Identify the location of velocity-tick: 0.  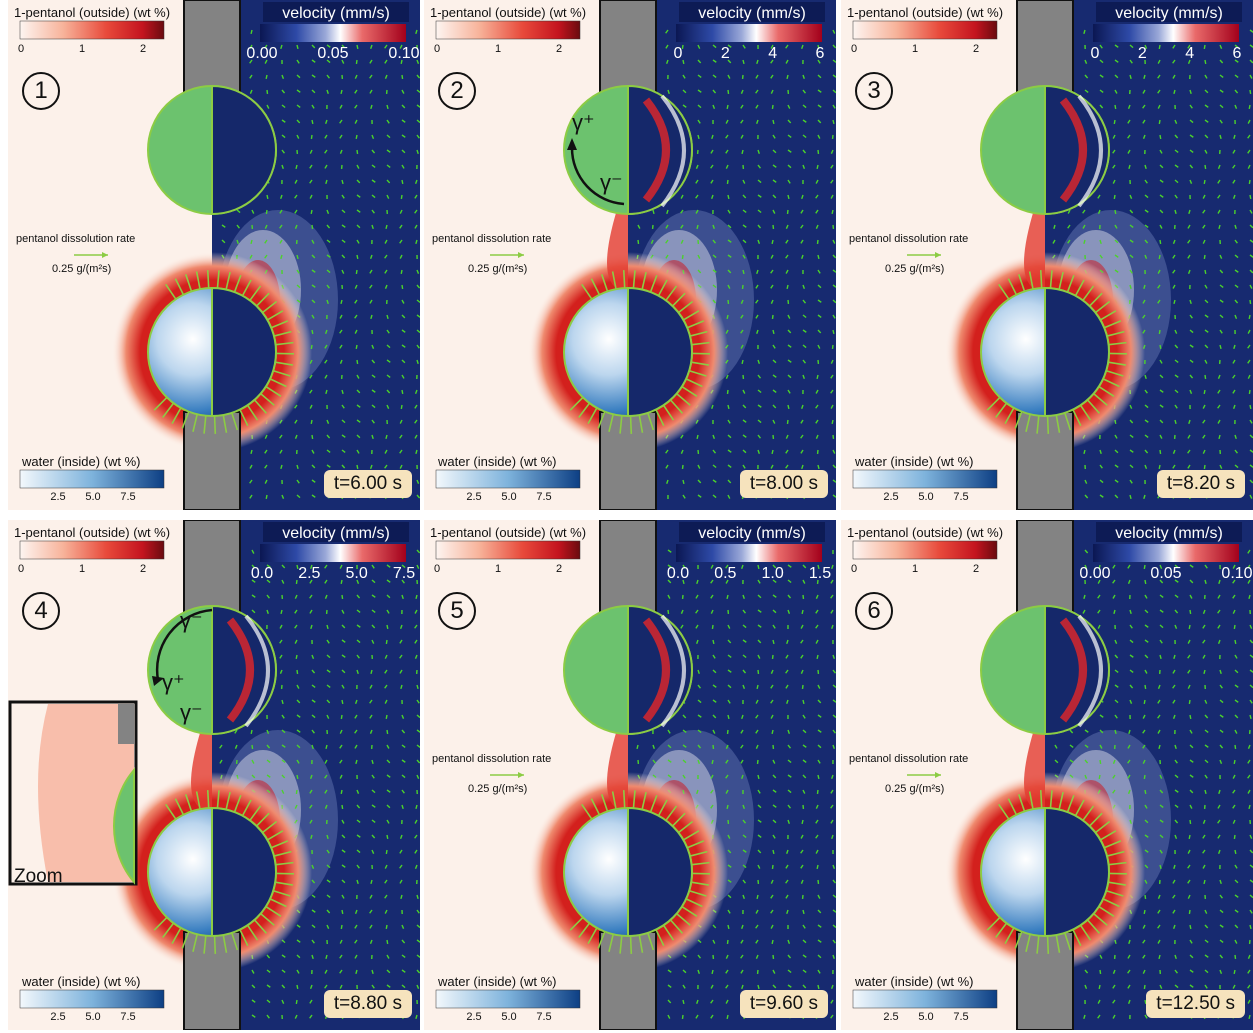
(678, 53).